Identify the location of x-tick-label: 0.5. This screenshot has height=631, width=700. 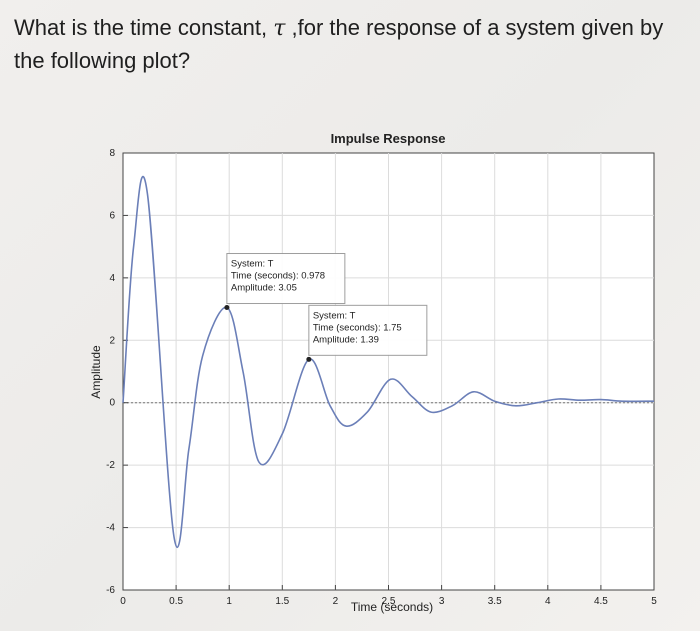
(176, 601).